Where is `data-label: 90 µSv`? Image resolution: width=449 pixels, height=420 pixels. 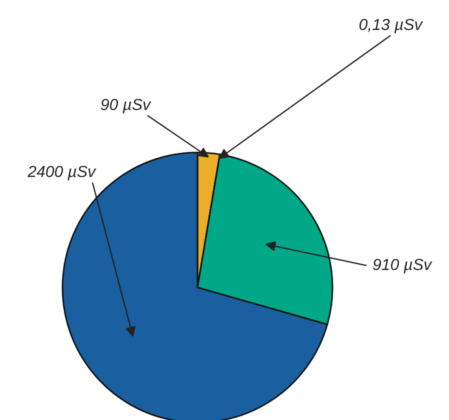 data-label: 90 µSv is located at coordinates (126, 105).